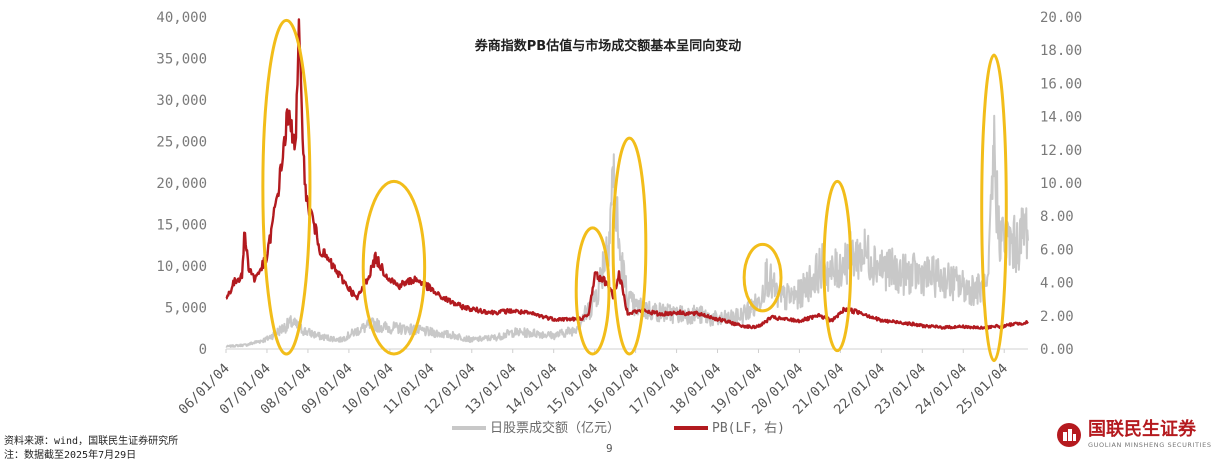 The image size is (1226, 465). I want to click on right-tick-label: 16.00, so click(1061, 84).